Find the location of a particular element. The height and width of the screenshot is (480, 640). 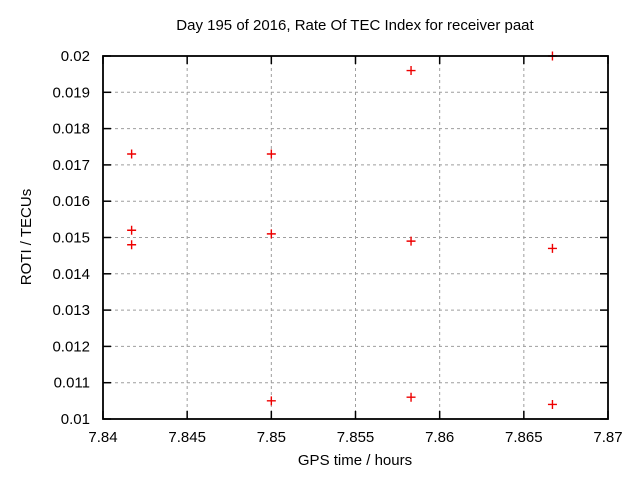

y-tick-label: 0.016 is located at coordinates (71, 201).